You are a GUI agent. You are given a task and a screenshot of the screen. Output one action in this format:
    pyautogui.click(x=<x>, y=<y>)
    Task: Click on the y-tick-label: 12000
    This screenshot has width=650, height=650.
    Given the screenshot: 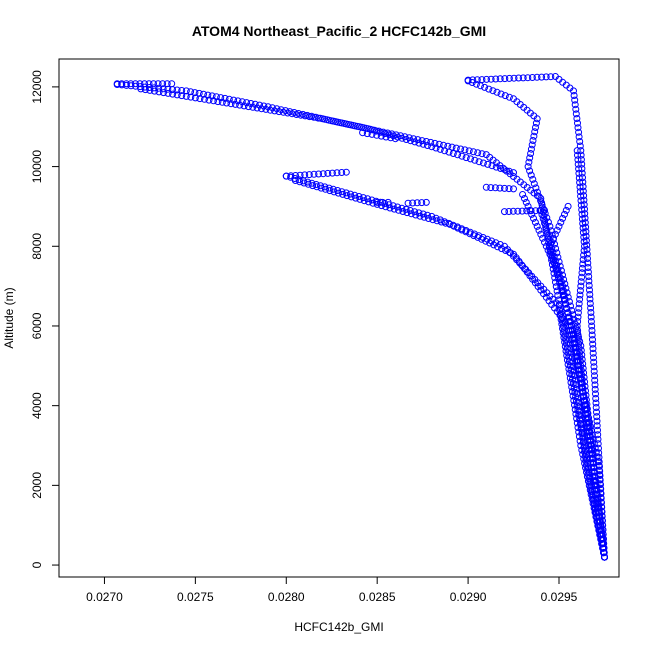 What is the action you would take?
    pyautogui.click(x=37, y=87)
    